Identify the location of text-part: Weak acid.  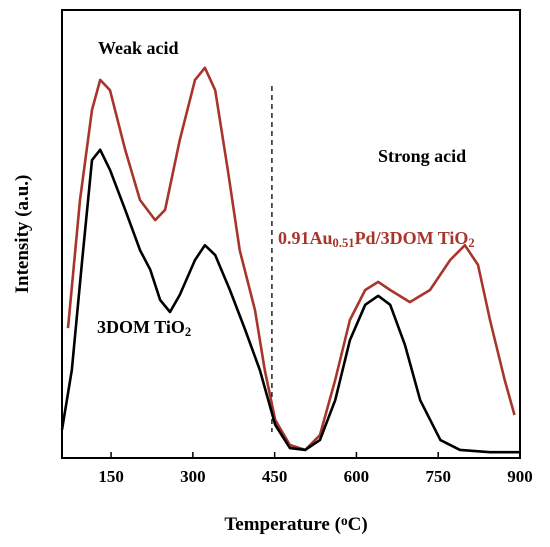
(138, 48).